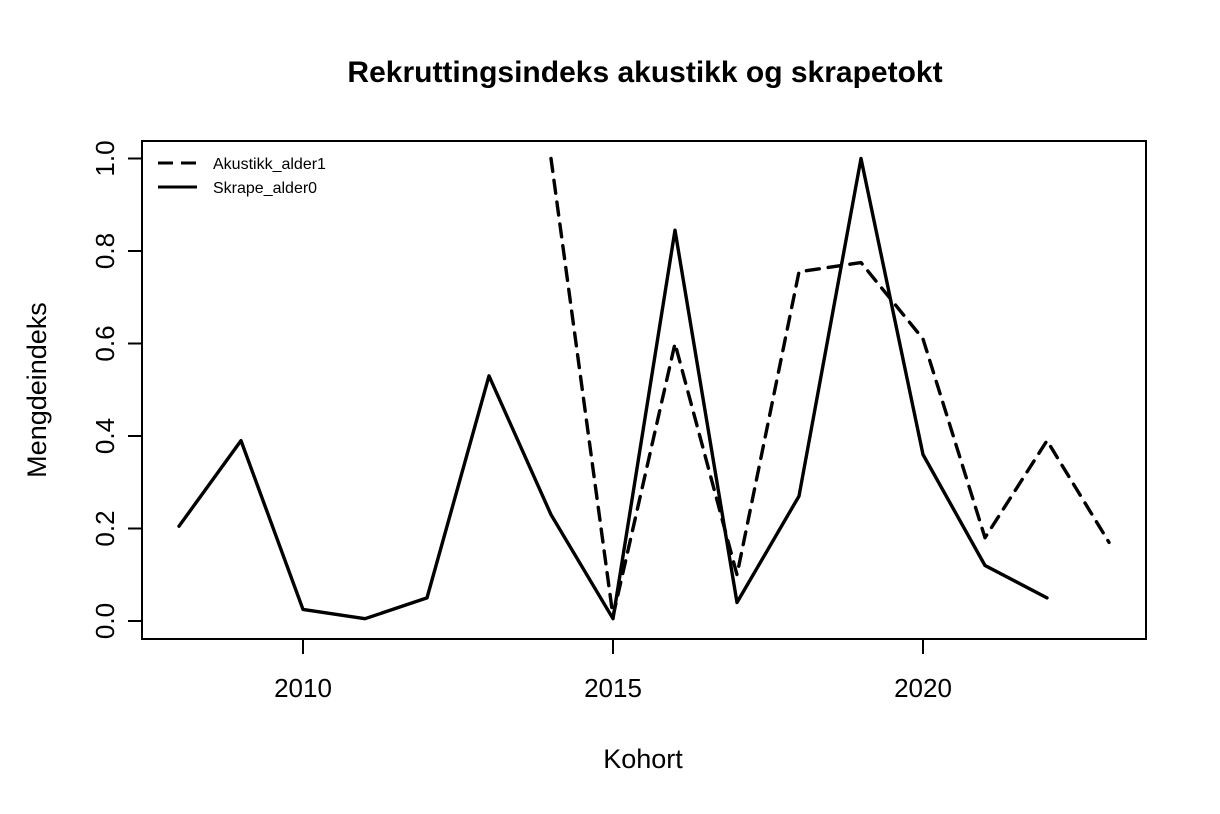  What do you see at coordinates (923, 688) in the screenshot?
I see `x-tick-label: 2020` at bounding box center [923, 688].